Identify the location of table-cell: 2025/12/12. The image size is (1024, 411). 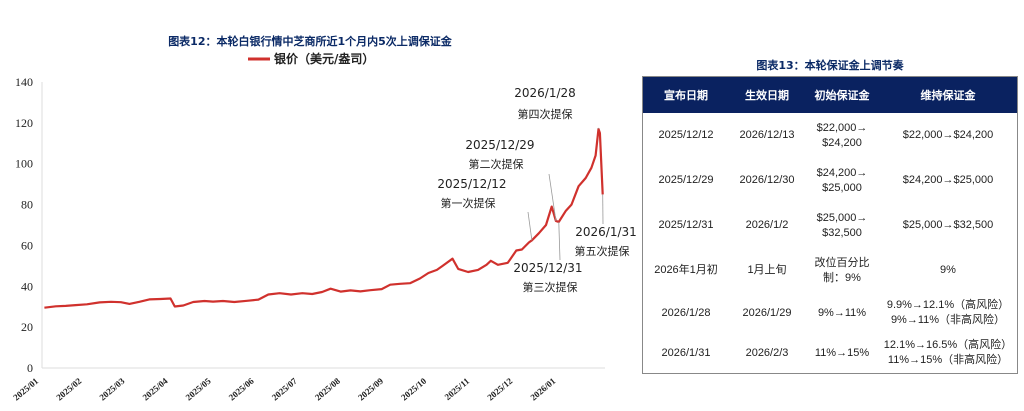
(686, 135).